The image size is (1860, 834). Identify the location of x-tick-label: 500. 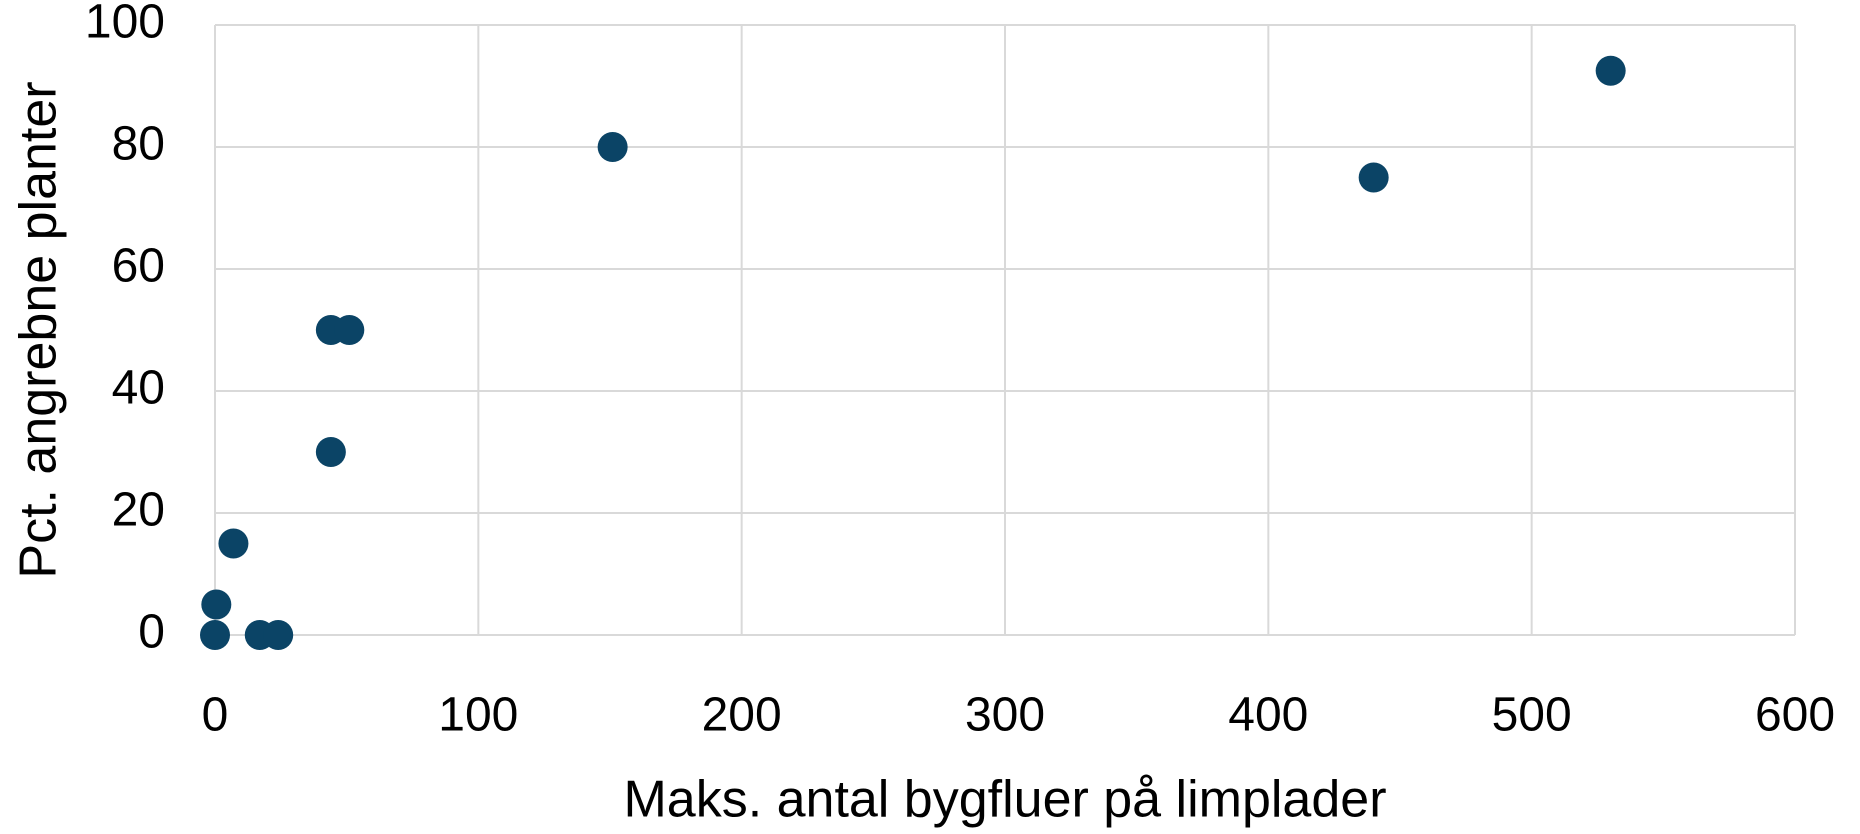
(1532, 715).